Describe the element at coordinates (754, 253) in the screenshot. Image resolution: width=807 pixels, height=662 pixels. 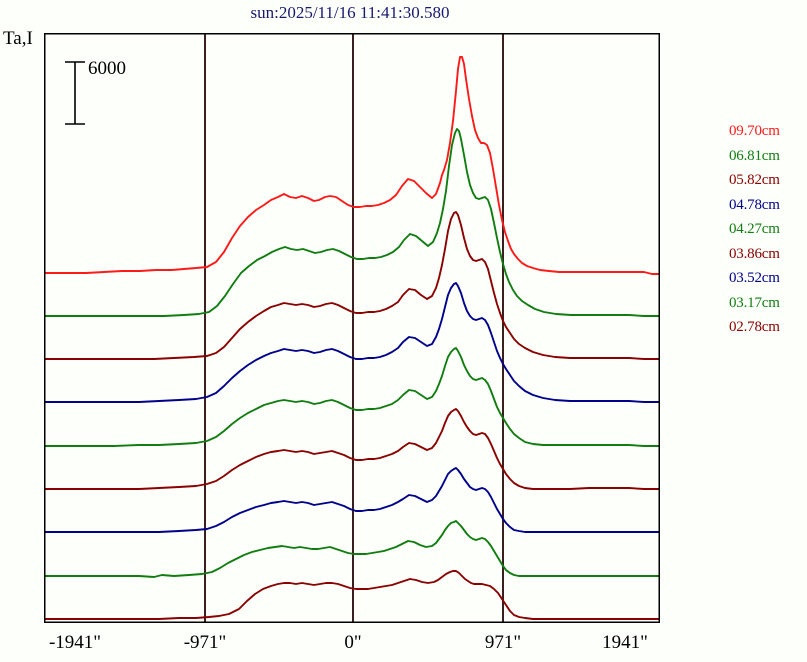
I see `legend-item-03.86cm: 03.86cm` at that location.